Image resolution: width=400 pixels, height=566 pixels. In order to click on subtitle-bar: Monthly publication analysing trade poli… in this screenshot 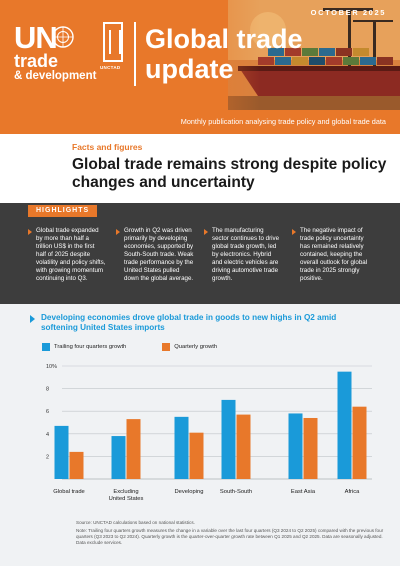, I will do `click(200, 122)`.